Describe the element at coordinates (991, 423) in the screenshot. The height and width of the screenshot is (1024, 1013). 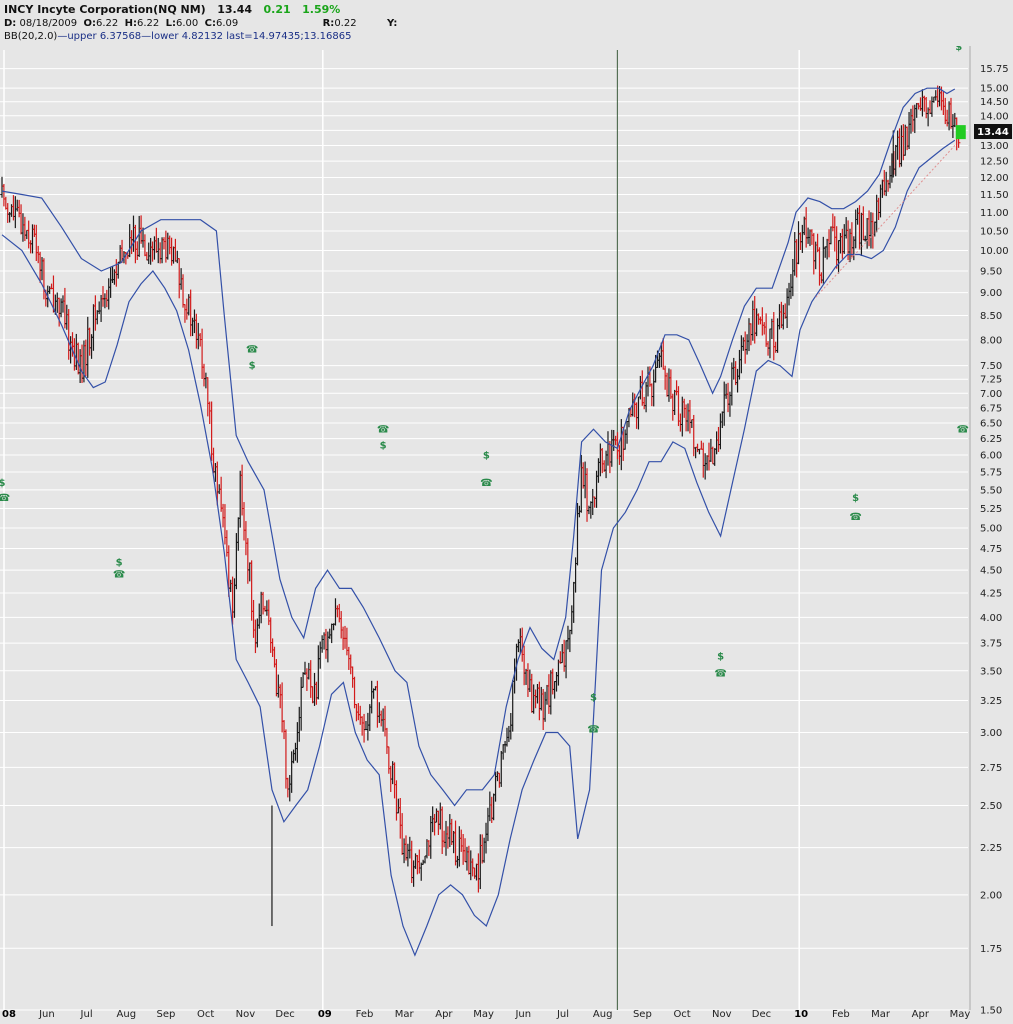
I see `y-tick-label: 6.50` at that location.